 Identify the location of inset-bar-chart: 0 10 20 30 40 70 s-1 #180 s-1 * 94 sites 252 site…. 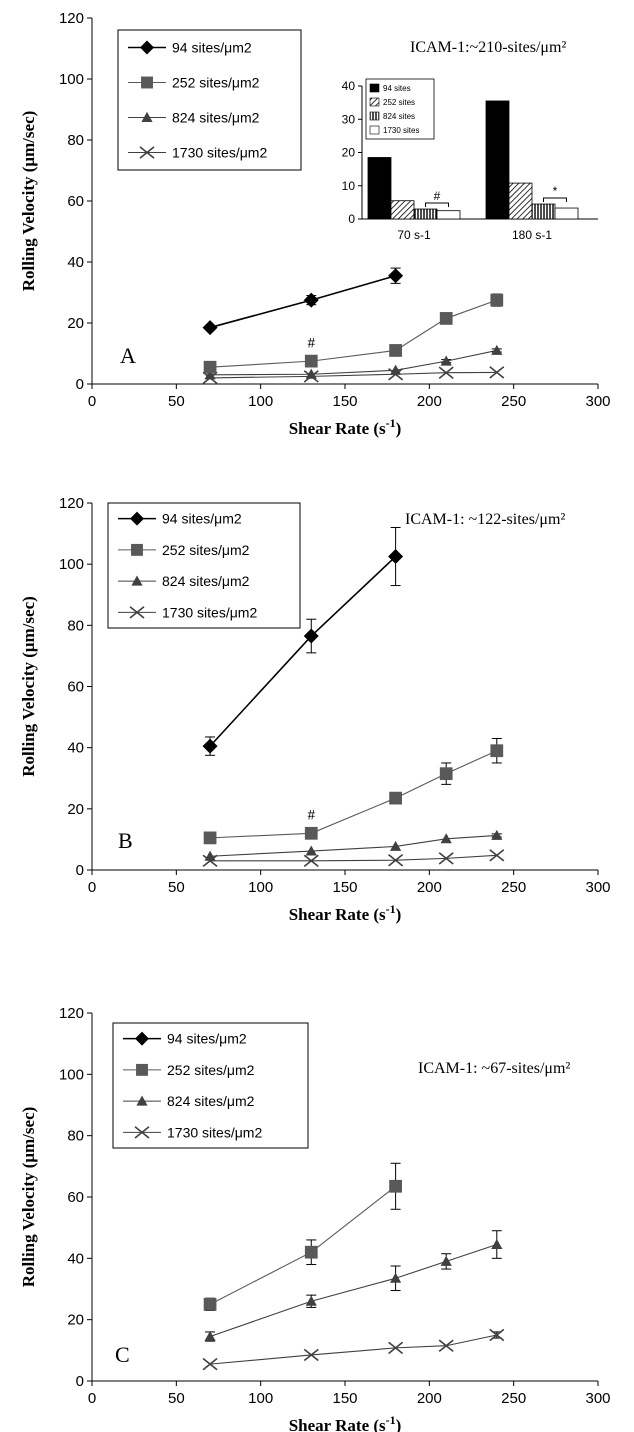
(470, 160).